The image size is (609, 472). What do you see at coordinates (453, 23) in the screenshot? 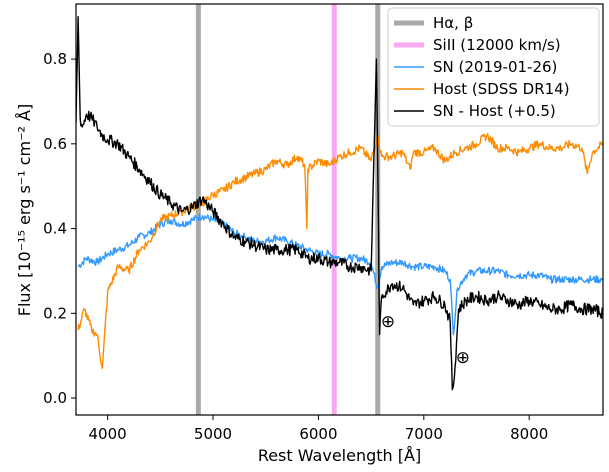
I see `legend-label-0: Hα, β` at bounding box center [453, 23].